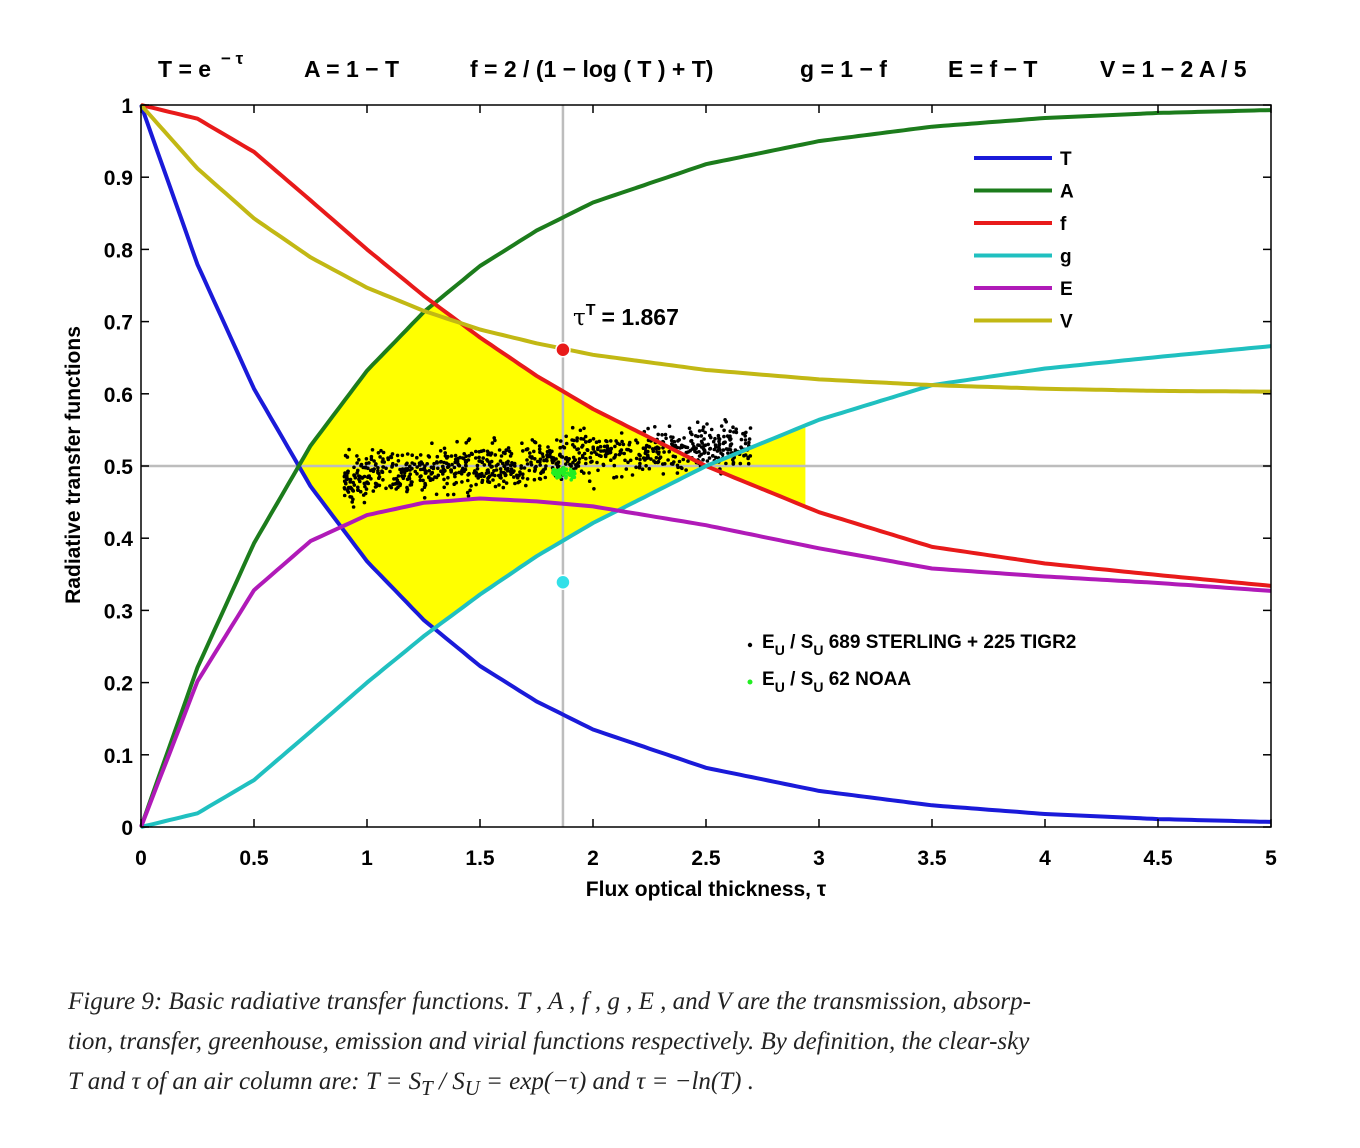 Image resolution: width=1360 pixels, height=1148 pixels. What do you see at coordinates (992, 69) in the screenshot?
I see `formula-E: E = f − T` at bounding box center [992, 69].